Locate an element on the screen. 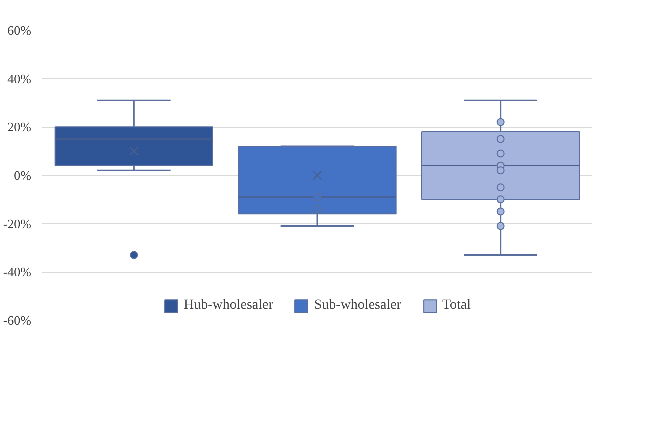 Image resolution: width=659 pixels, height=423 pixels. y-tick-label: 0% is located at coordinates (23, 175).